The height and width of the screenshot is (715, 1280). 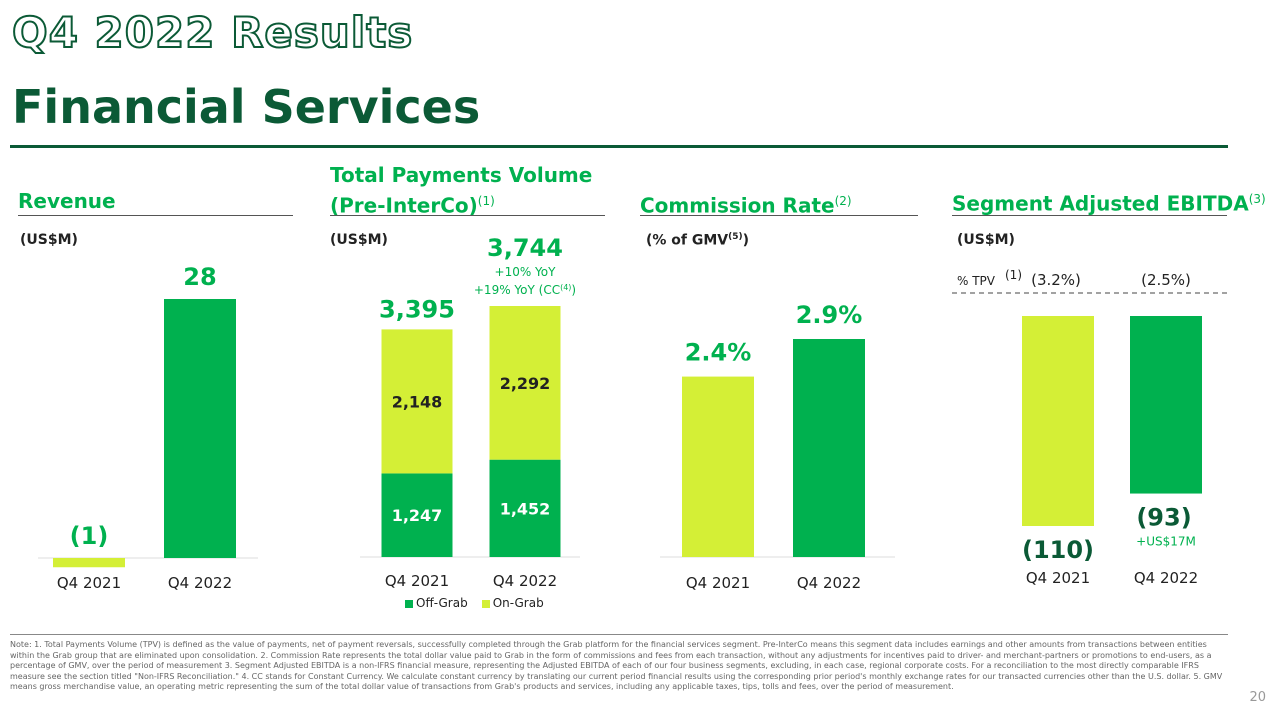 I want to click on slide-title: Q4 2022 Results, so click(x=212, y=32).